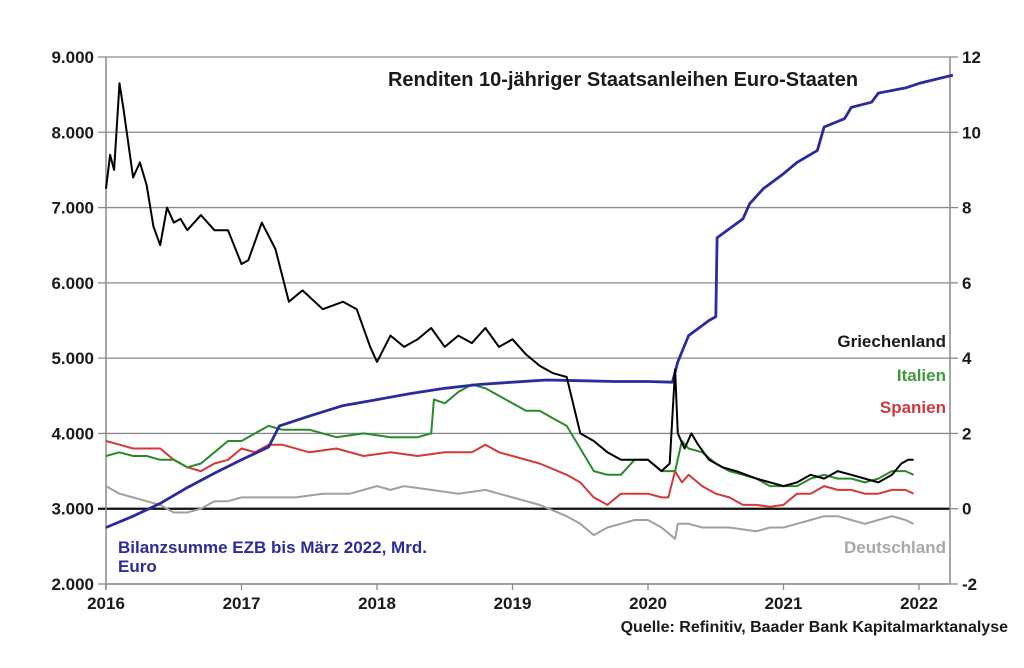 This screenshot has width=1024, height=668. Describe the element at coordinates (921, 375) in the screenshot. I see `legend-italien: Italien` at that location.